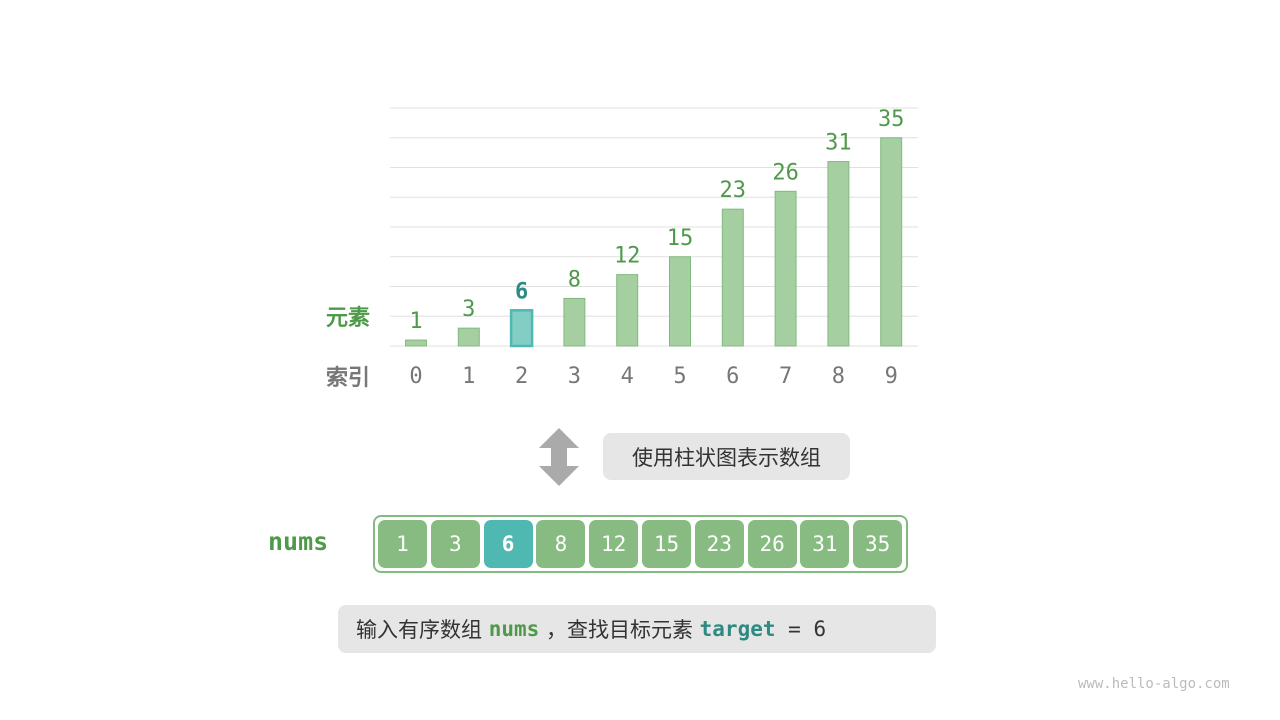  What do you see at coordinates (891, 376) in the screenshot?
I see `index-label: 9` at bounding box center [891, 376].